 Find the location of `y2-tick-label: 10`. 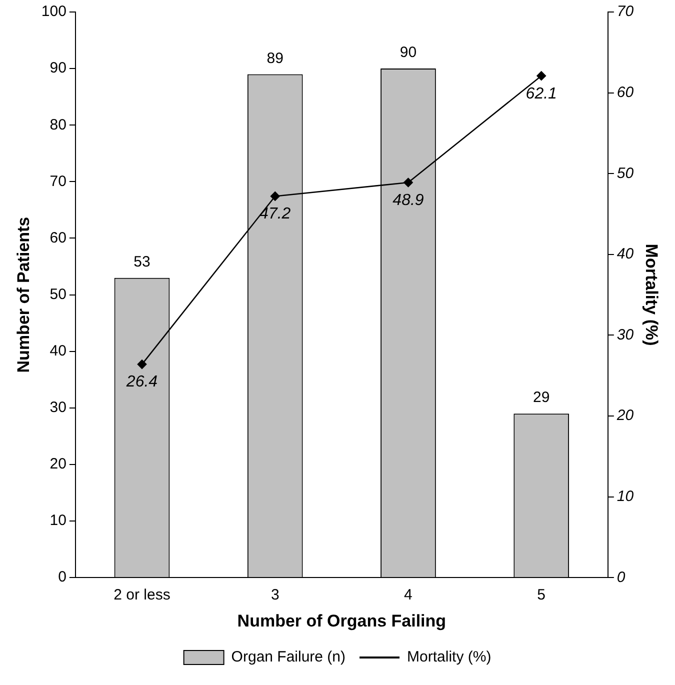

y2-tick-label: 10 is located at coordinates (625, 496).